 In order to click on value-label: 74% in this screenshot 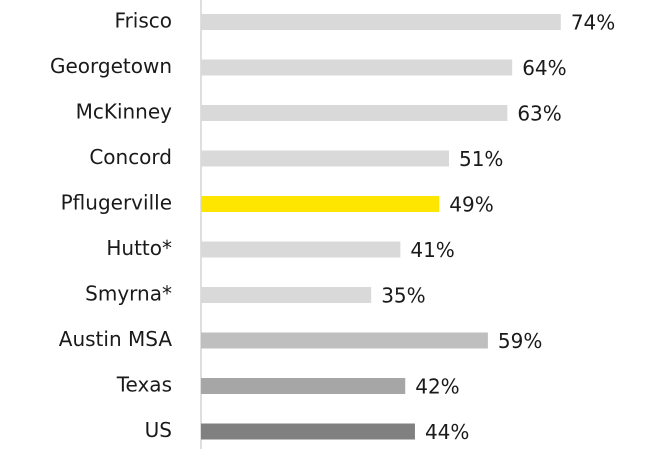, I will do `click(593, 23)`.